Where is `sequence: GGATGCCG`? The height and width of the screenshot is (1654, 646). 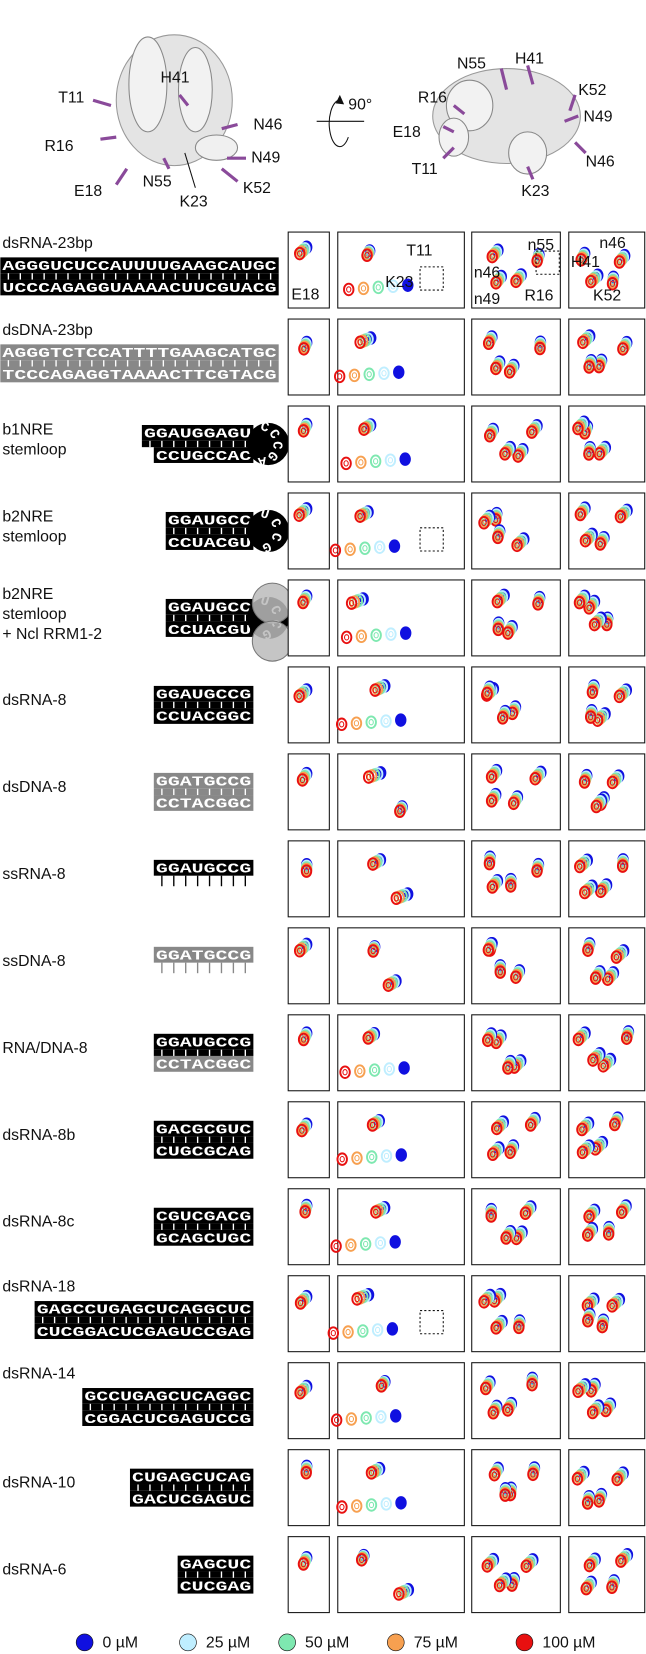
sequence: GGATGCCG is located at coordinates (203, 783).